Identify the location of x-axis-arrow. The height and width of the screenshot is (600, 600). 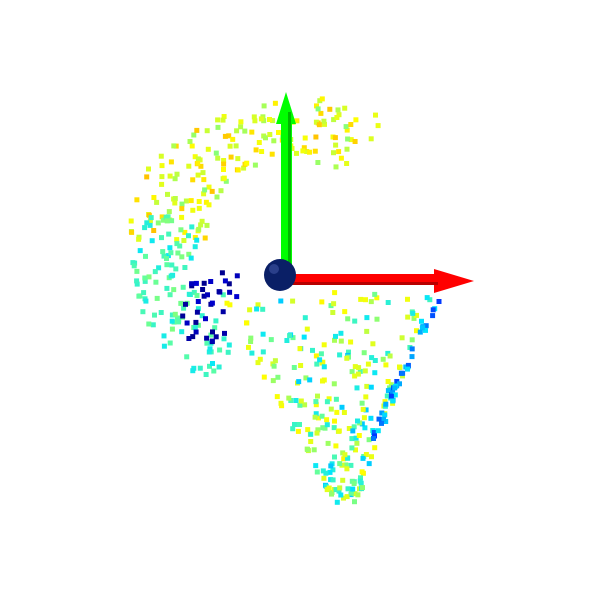
(380, 281).